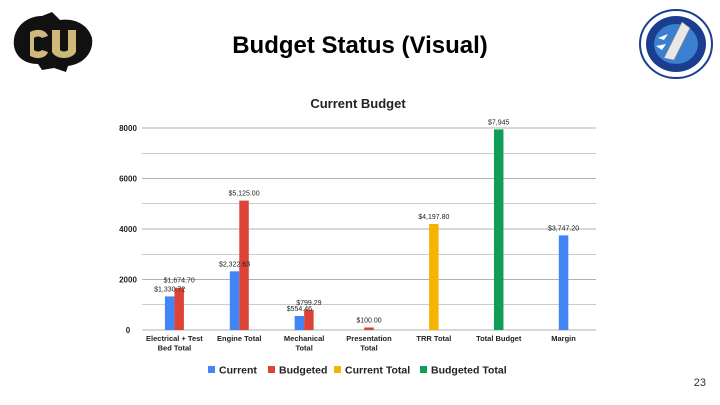 This screenshot has height=405, width=720. Describe the element at coordinates (434, 277) in the screenshot. I see `bar-current-total` at that location.